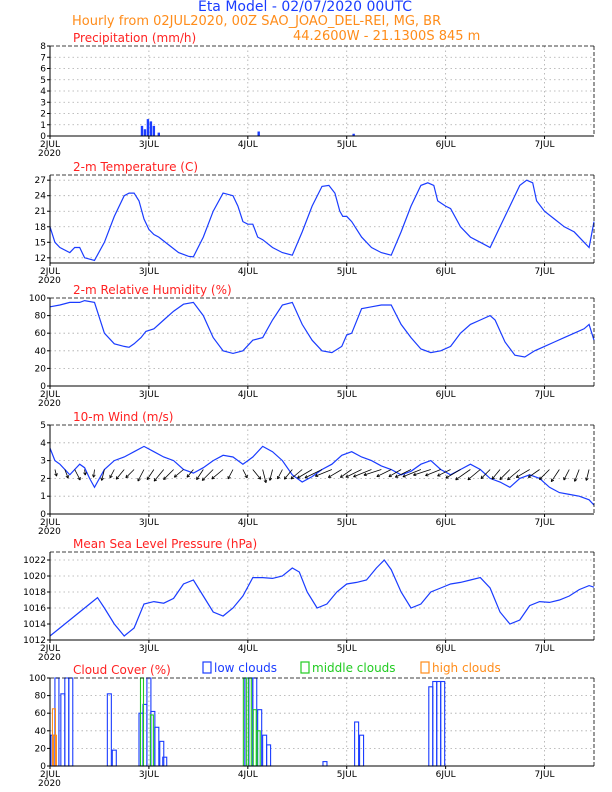  I want to click on y-tick-label: 7, so click(43, 58).